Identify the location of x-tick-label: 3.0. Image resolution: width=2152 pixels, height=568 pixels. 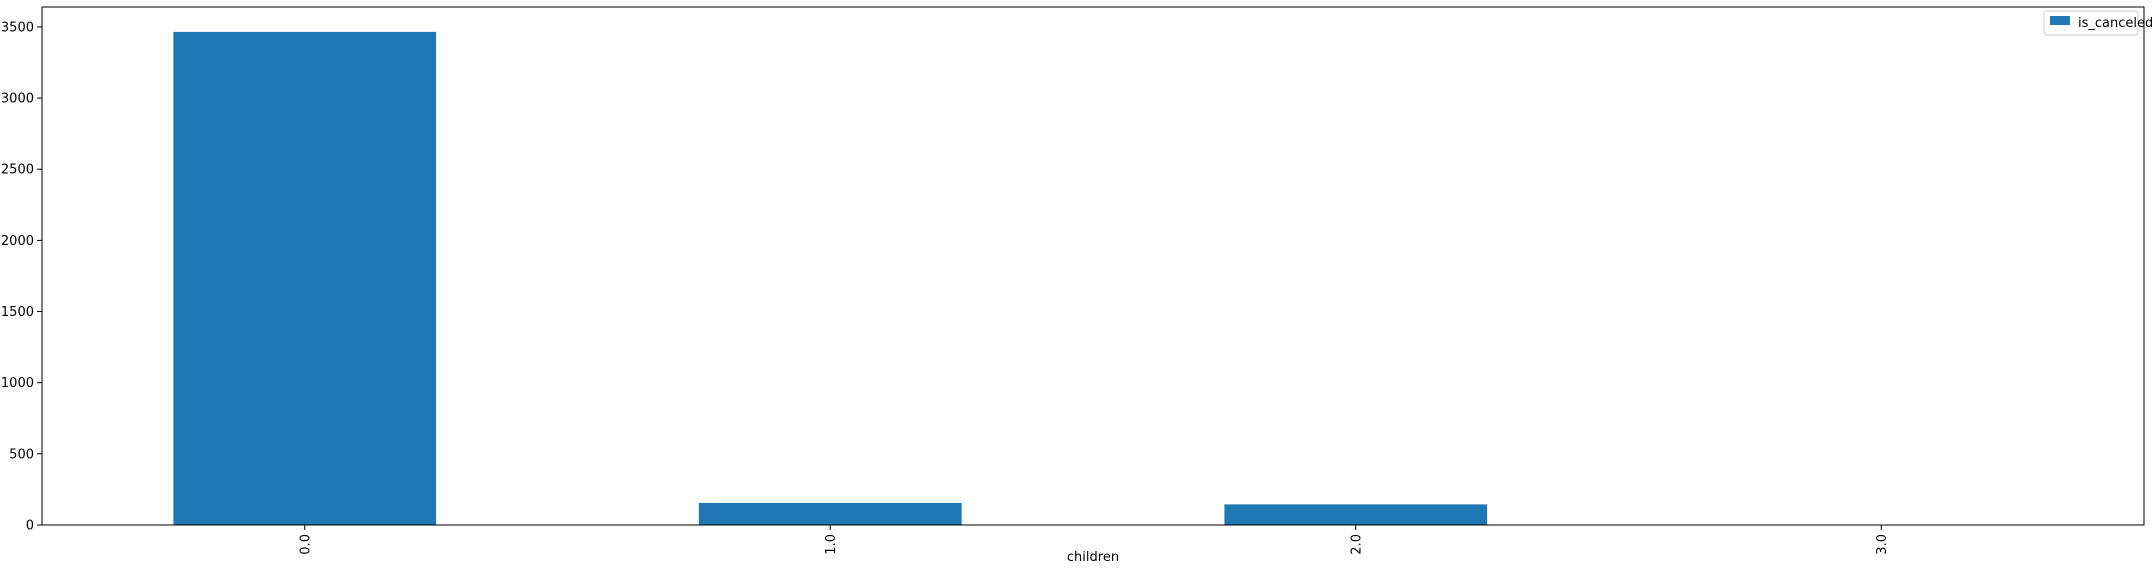
(1882, 544).